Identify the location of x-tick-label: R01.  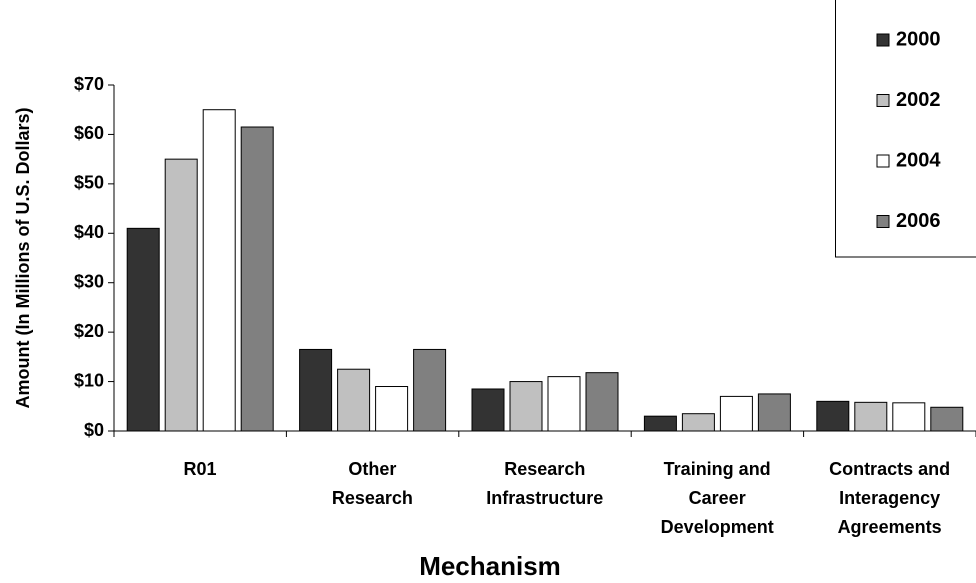
(200, 469).